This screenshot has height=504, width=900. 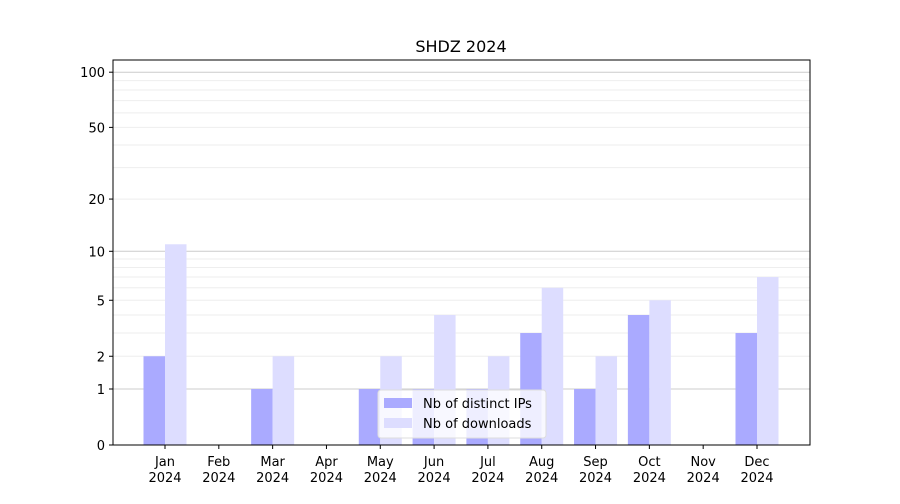 What do you see at coordinates (96, 252) in the screenshot?
I see `y-tick-label: 10` at bounding box center [96, 252].